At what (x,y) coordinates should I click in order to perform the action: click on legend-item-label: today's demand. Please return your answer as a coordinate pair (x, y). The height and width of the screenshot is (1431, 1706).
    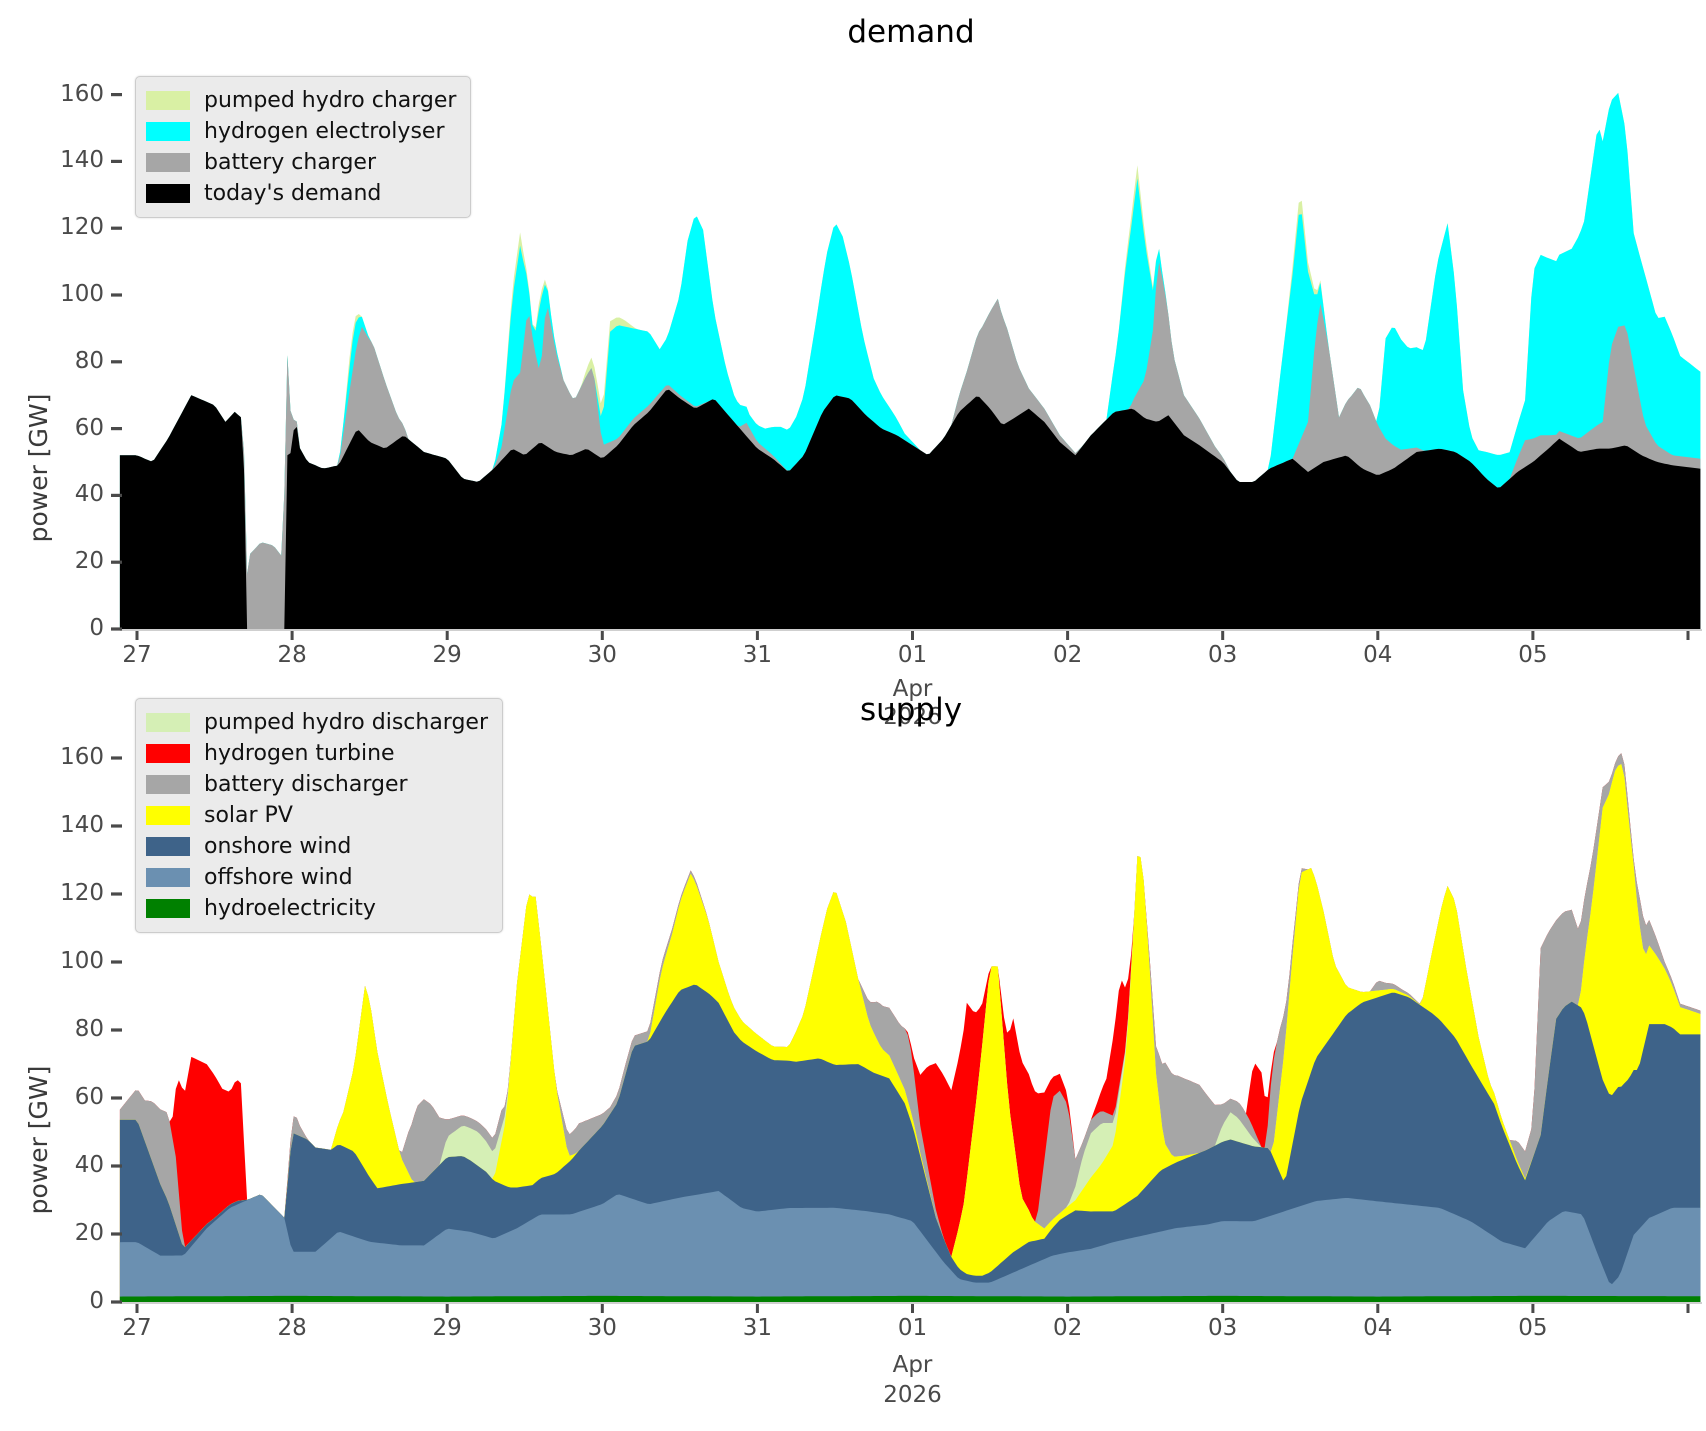
    Looking at the image, I should click on (293, 193).